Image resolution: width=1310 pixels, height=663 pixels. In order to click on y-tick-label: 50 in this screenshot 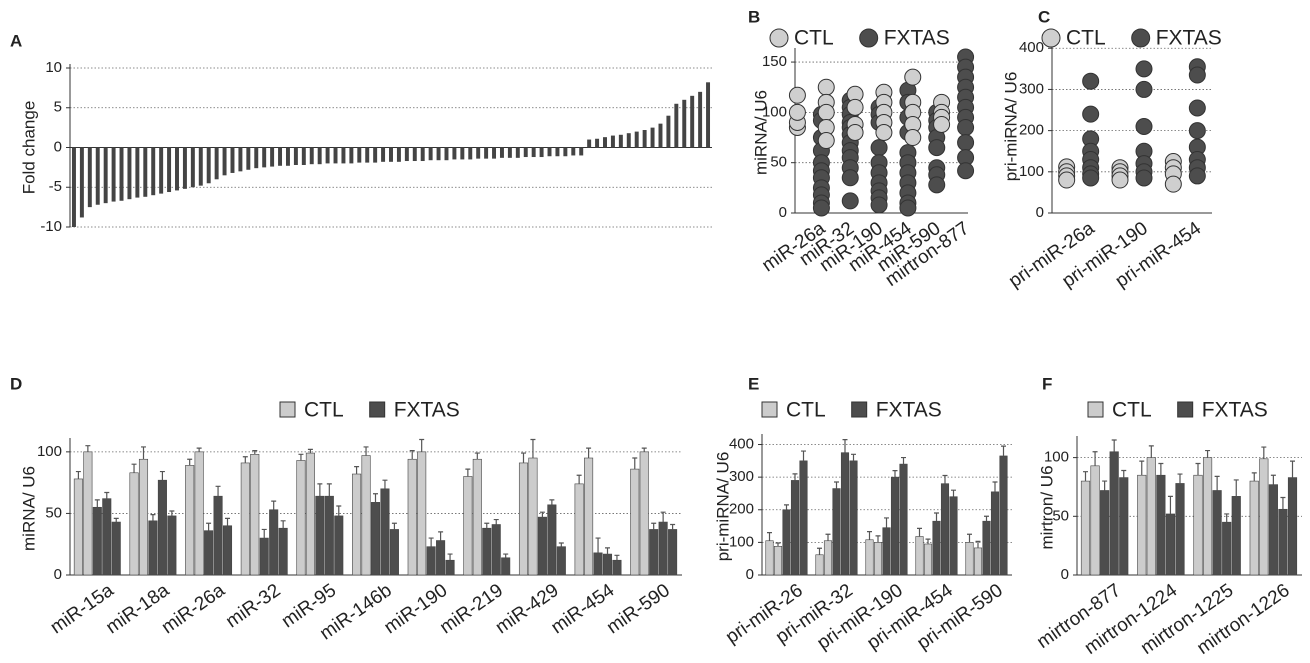, I will do `click(778, 162)`.